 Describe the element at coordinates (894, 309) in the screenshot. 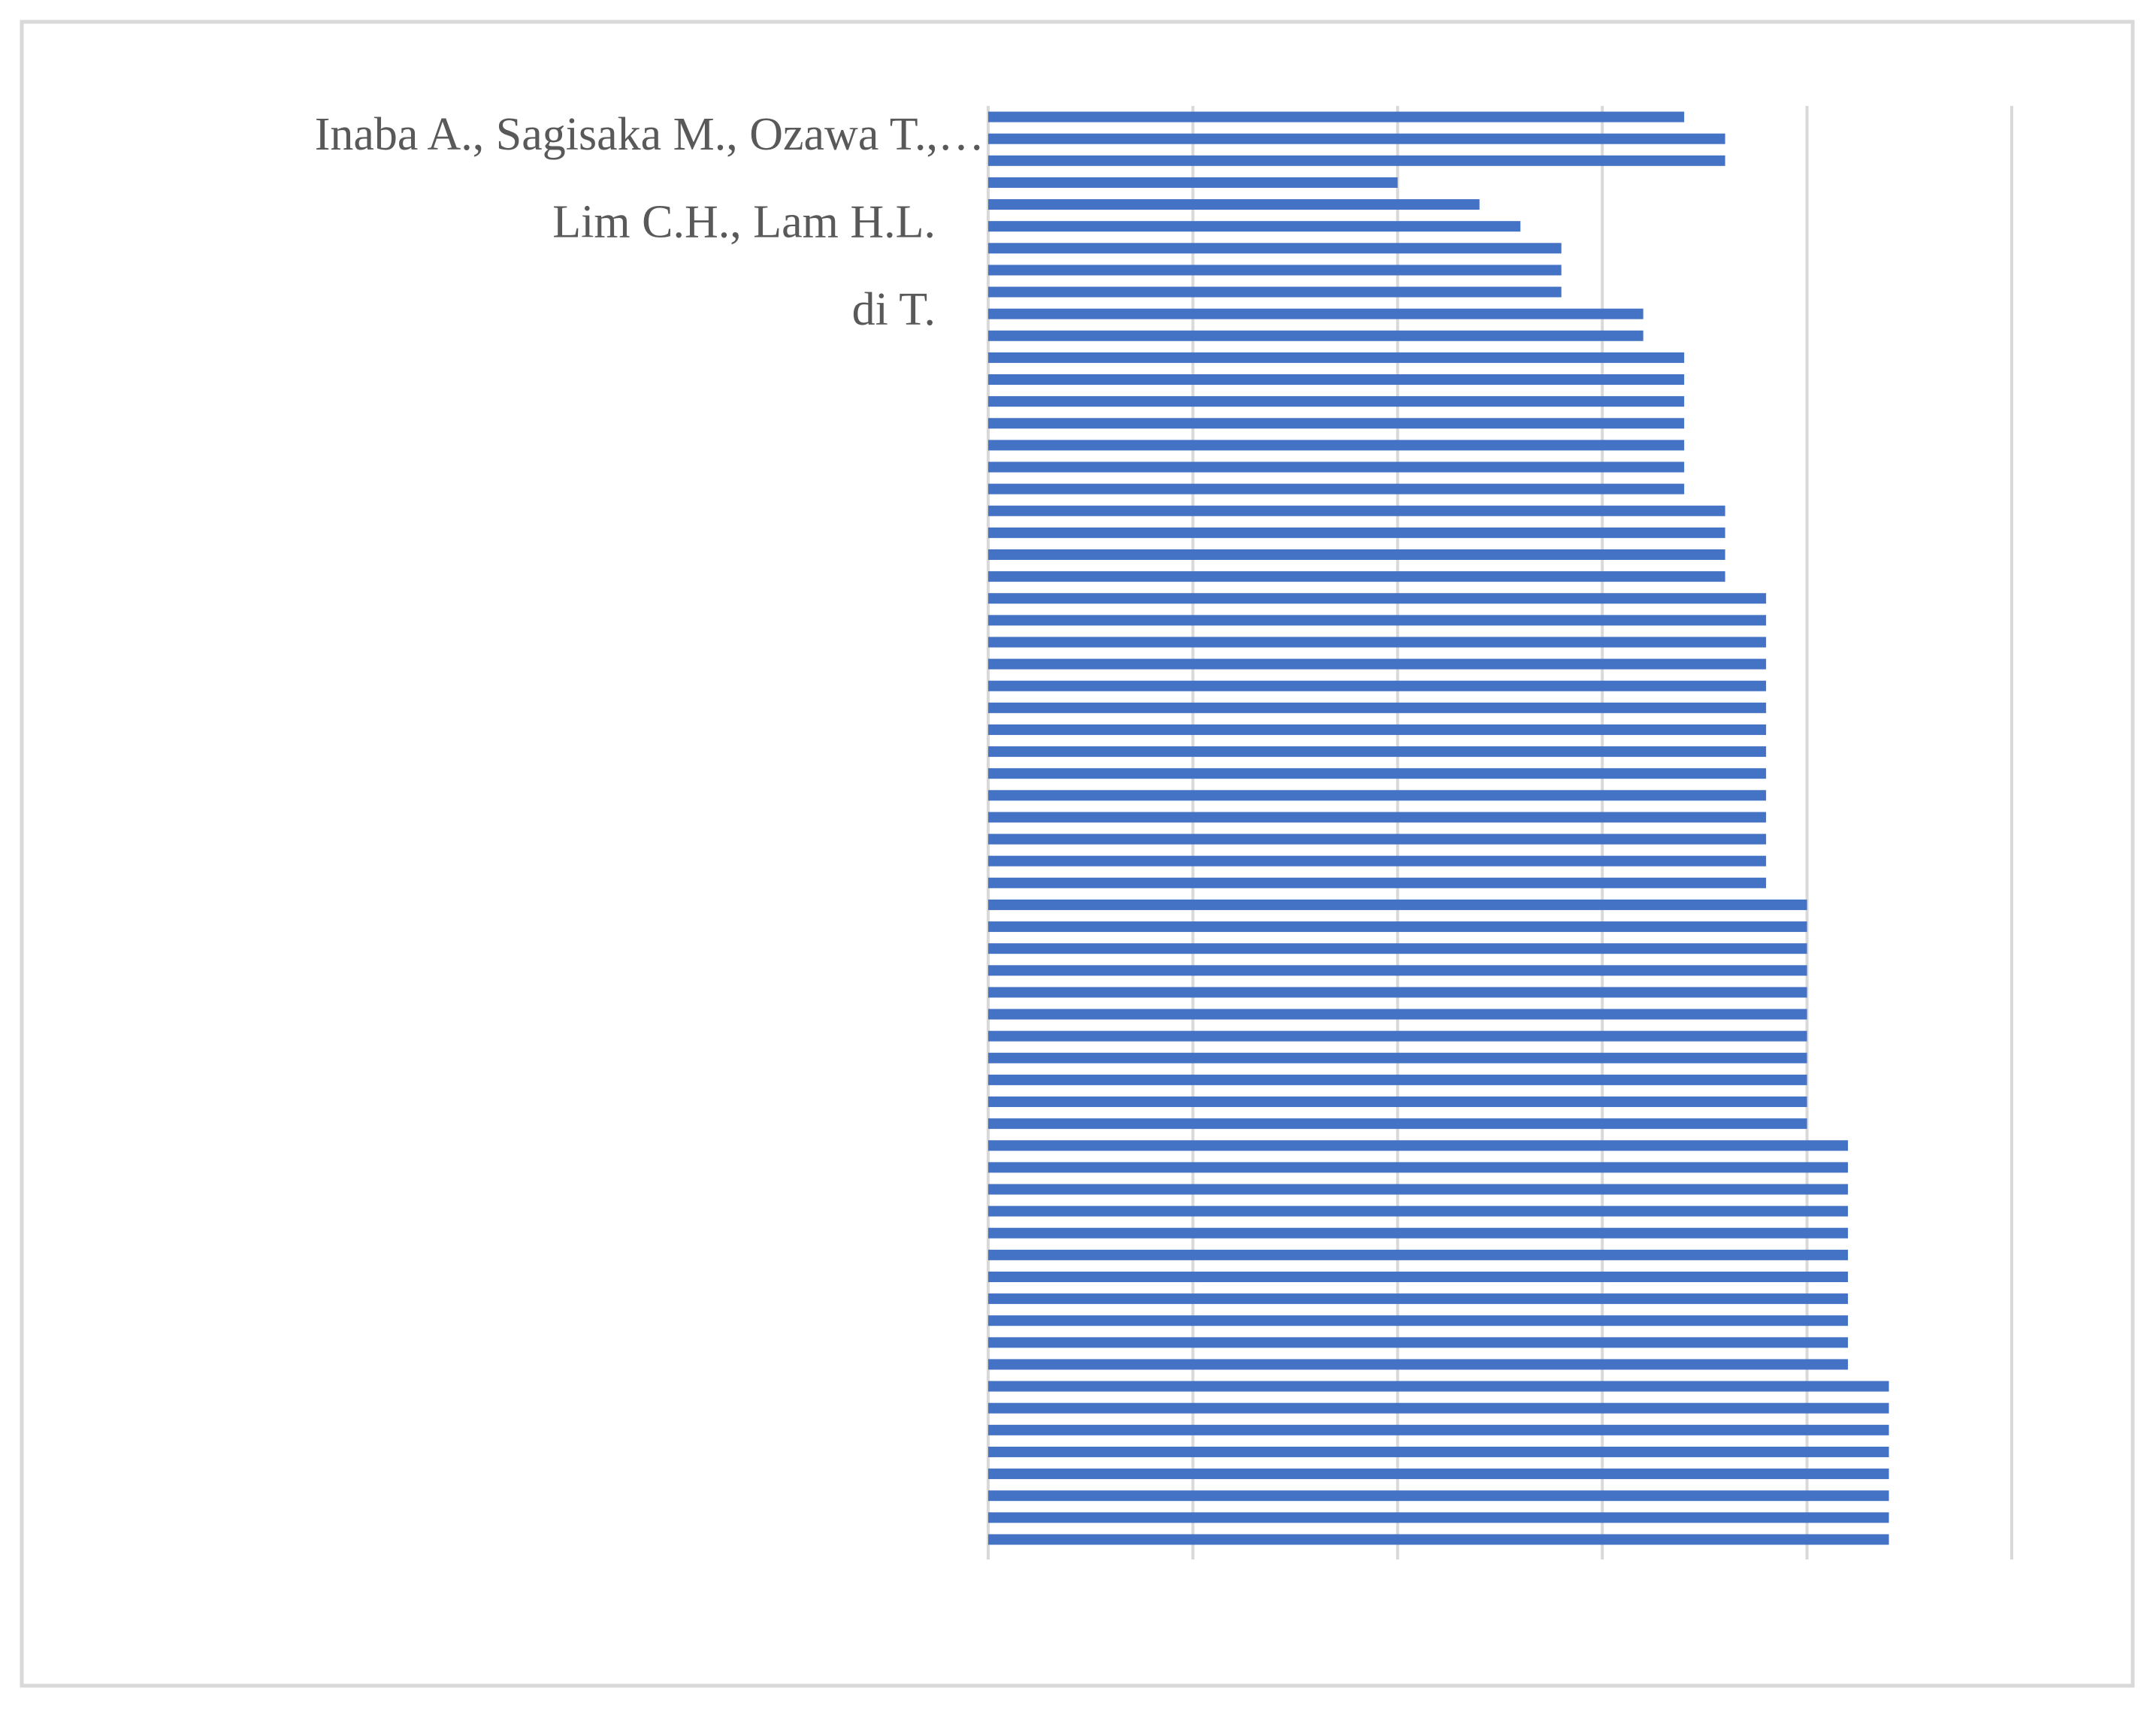

I see `y-tick-label: di T.` at that location.